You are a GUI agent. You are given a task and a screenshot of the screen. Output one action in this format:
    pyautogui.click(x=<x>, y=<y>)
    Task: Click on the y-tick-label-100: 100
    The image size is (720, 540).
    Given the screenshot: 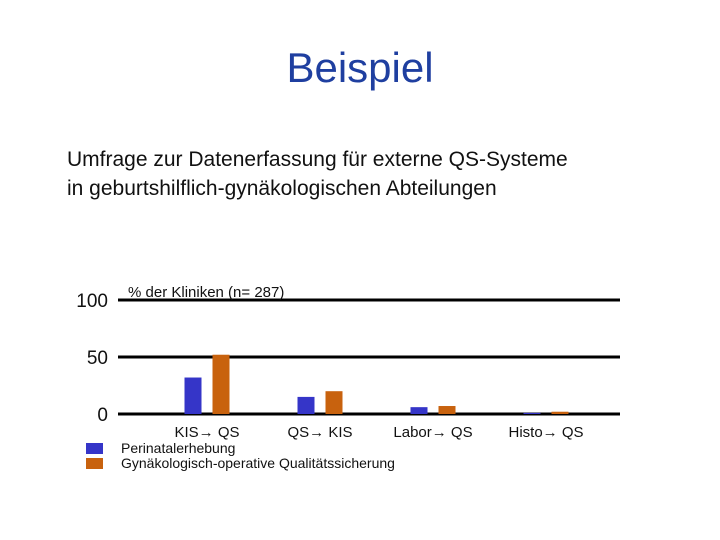 What is the action you would take?
    pyautogui.click(x=92, y=301)
    